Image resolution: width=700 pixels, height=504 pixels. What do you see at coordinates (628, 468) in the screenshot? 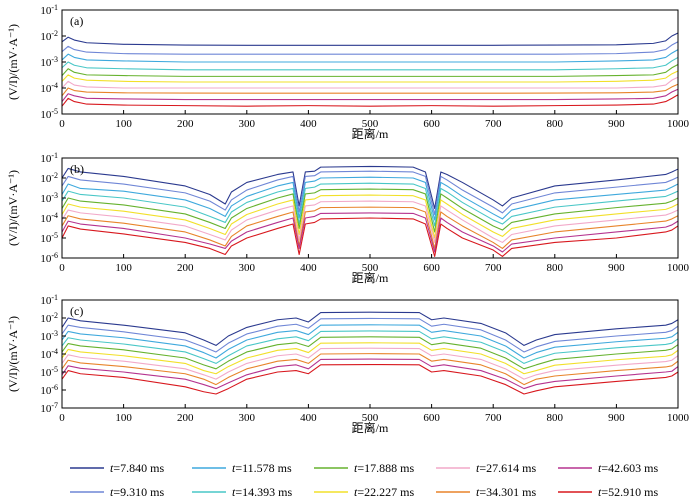
I see `legend-label: t=42.603 ms` at bounding box center [628, 468].